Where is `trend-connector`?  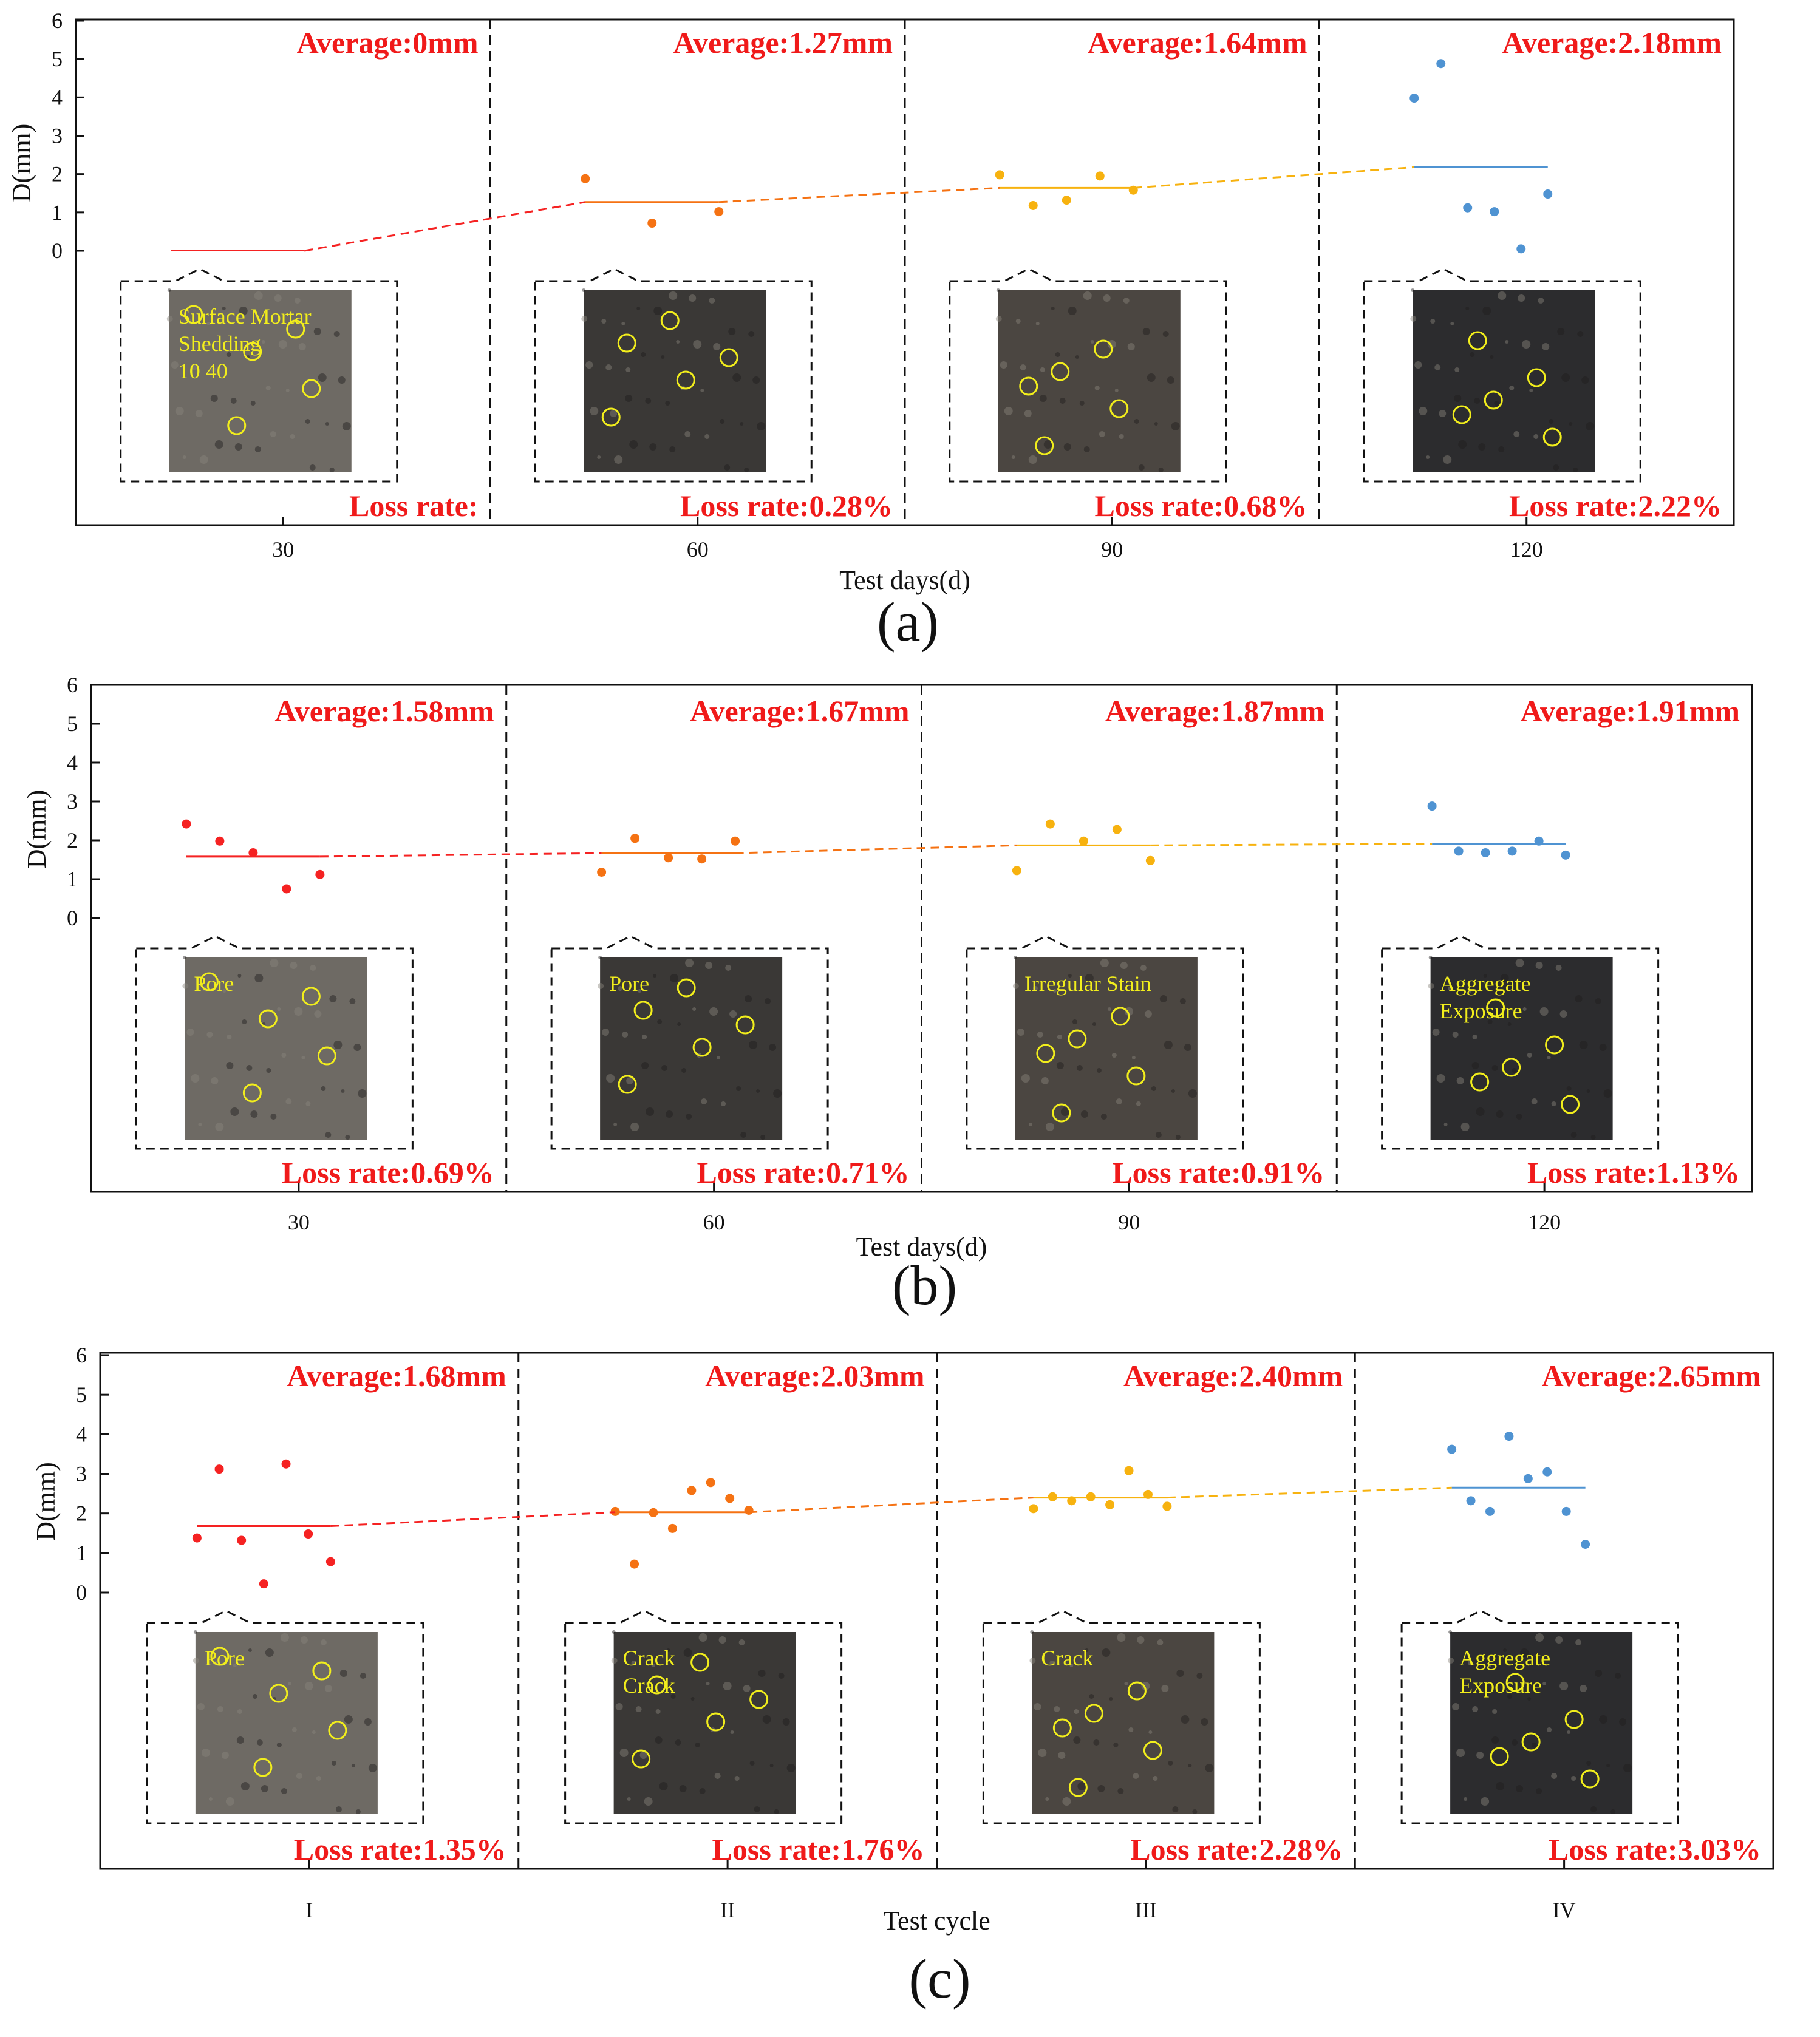
trend-connector is located at coordinates (1291, 844).